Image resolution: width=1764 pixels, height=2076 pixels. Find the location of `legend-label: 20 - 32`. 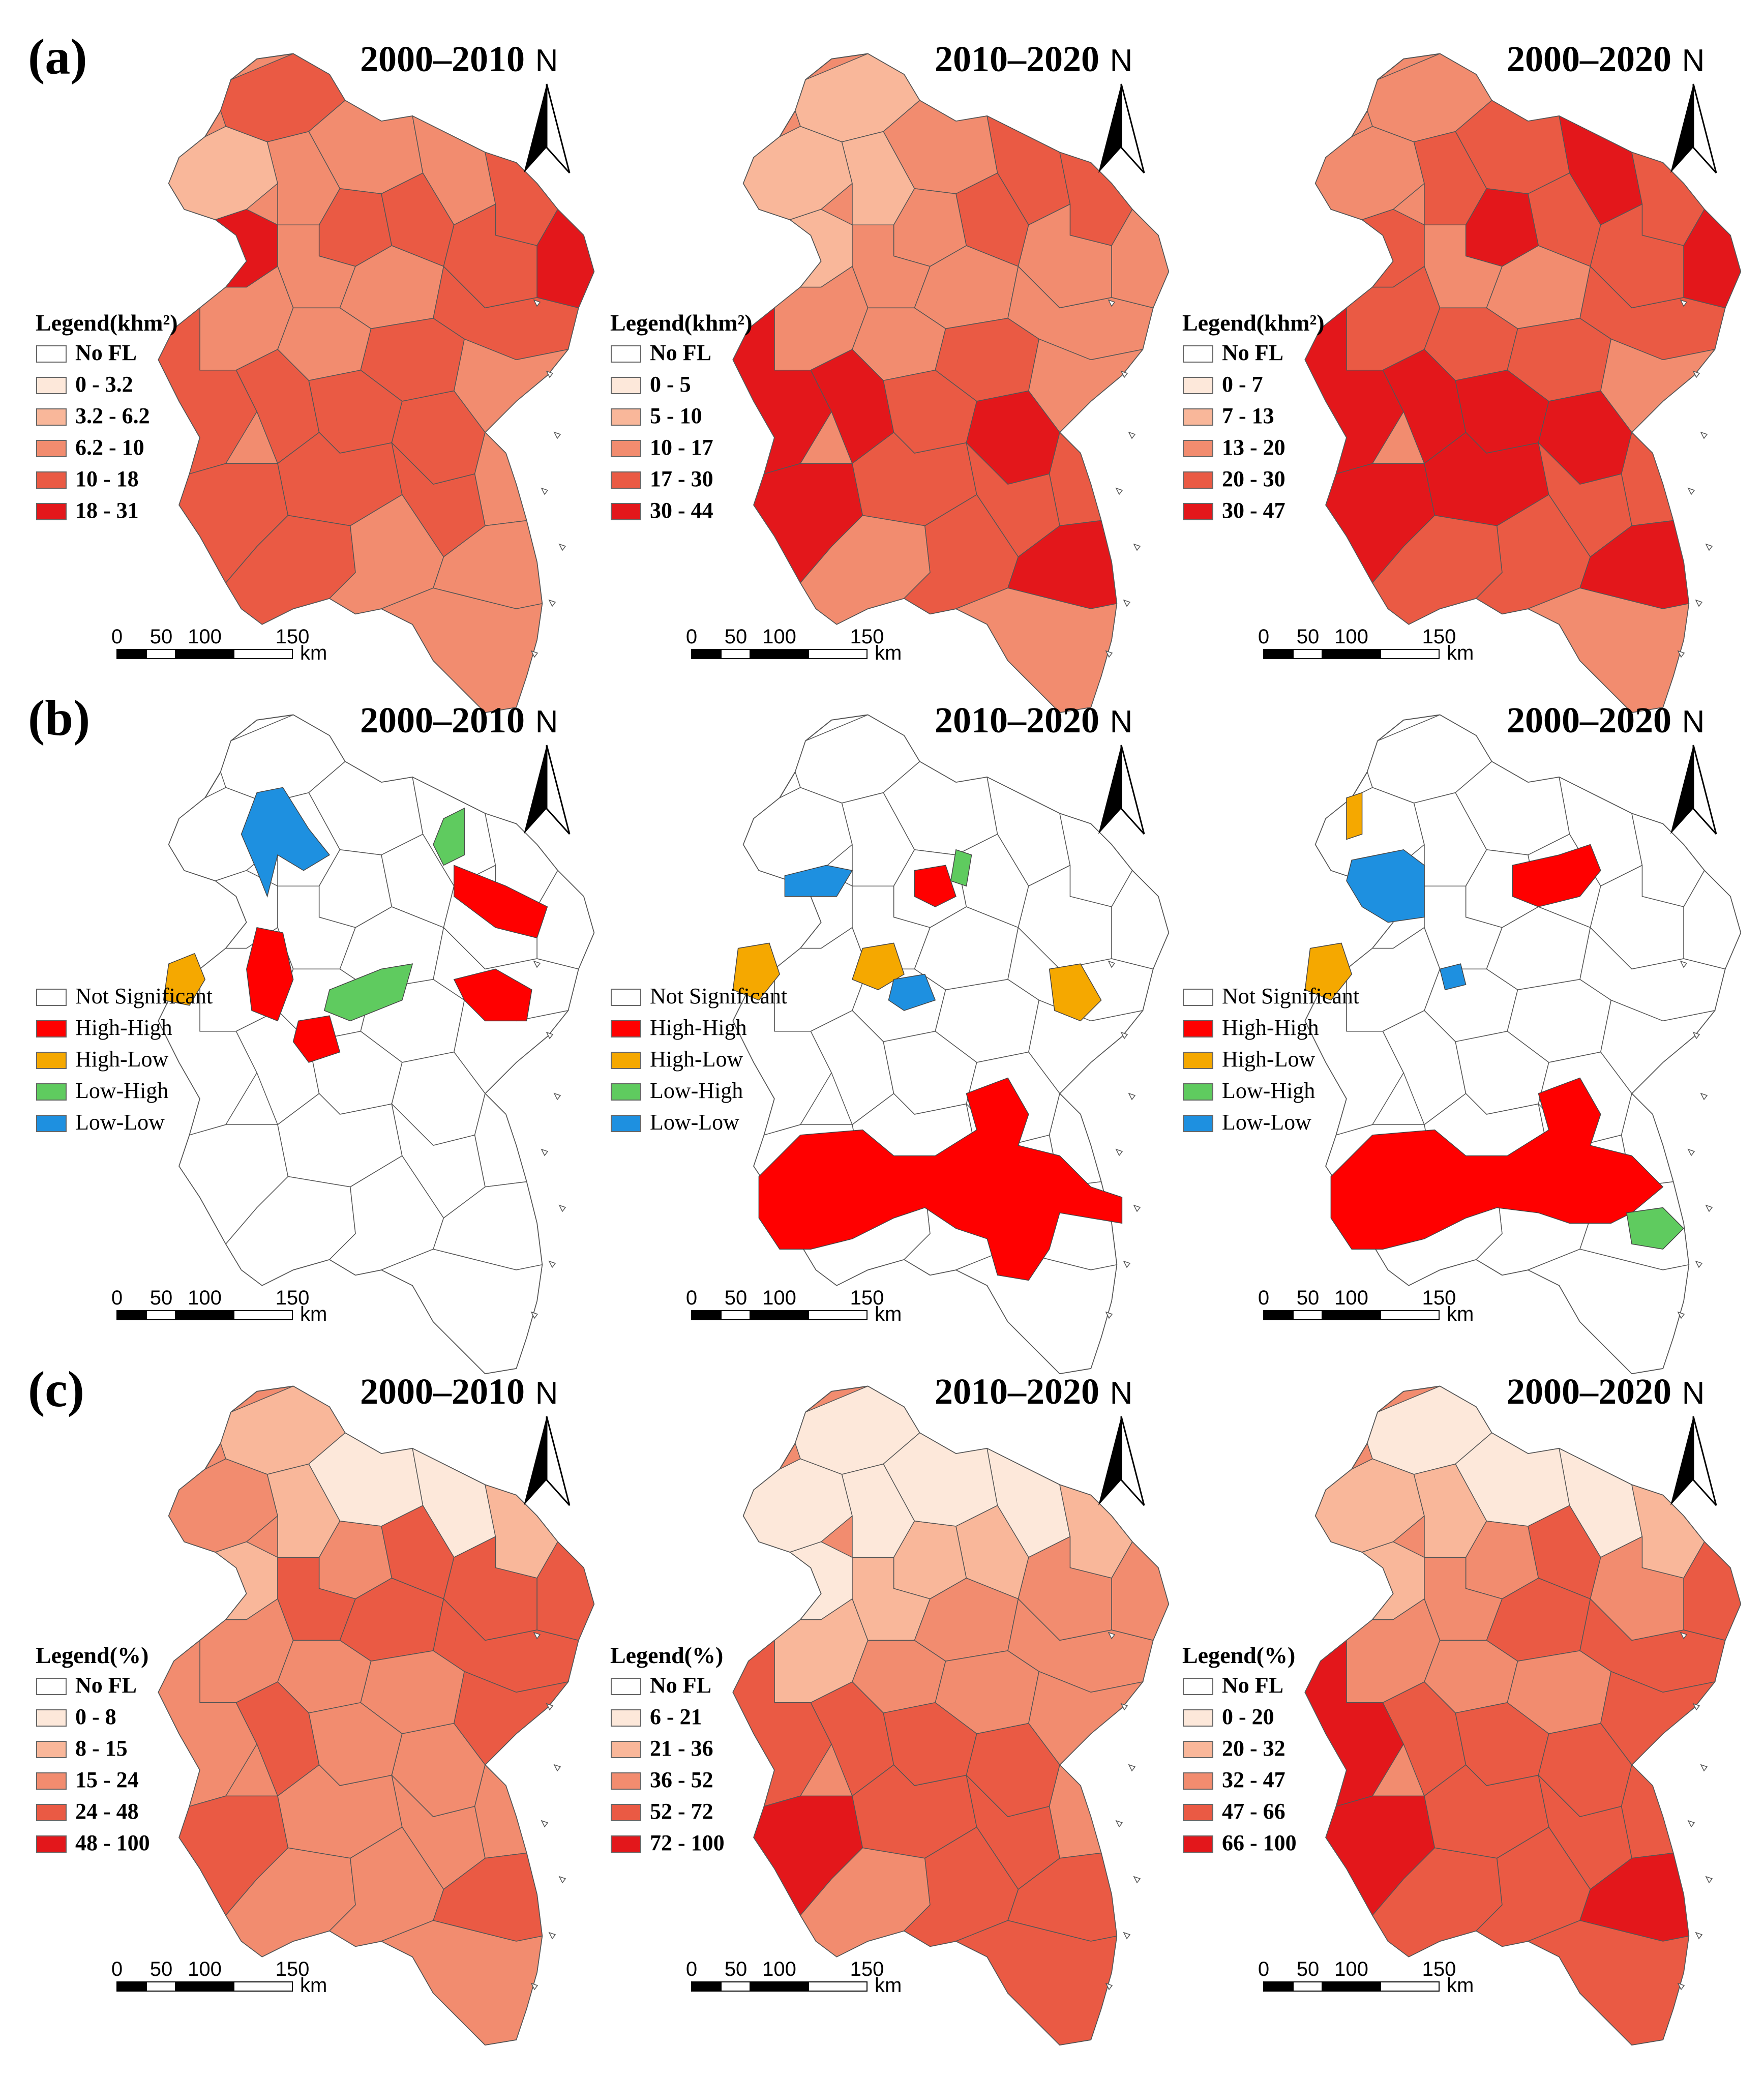

legend-label: 20 - 32 is located at coordinates (1253, 1748).